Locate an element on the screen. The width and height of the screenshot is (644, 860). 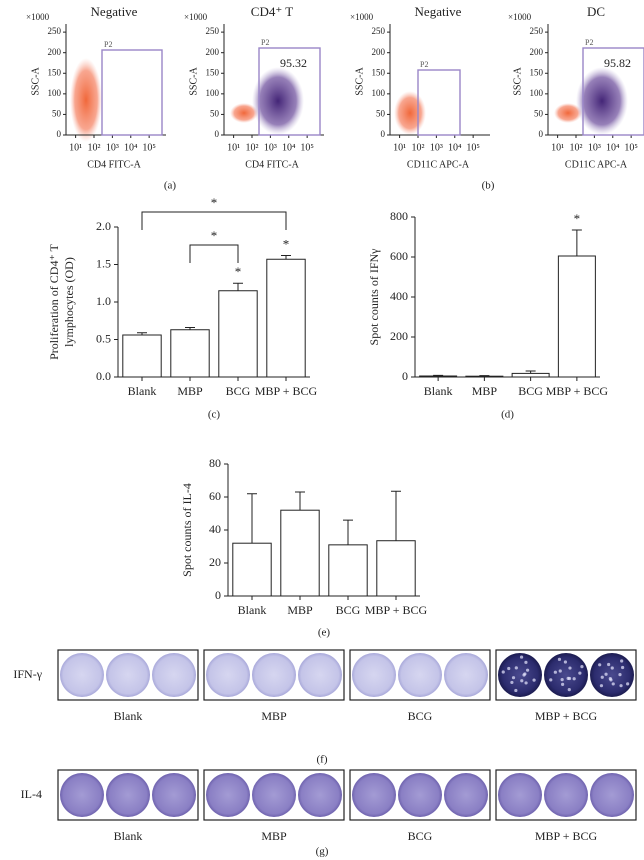
panel-label: (g) is located at coordinates (322, 852).